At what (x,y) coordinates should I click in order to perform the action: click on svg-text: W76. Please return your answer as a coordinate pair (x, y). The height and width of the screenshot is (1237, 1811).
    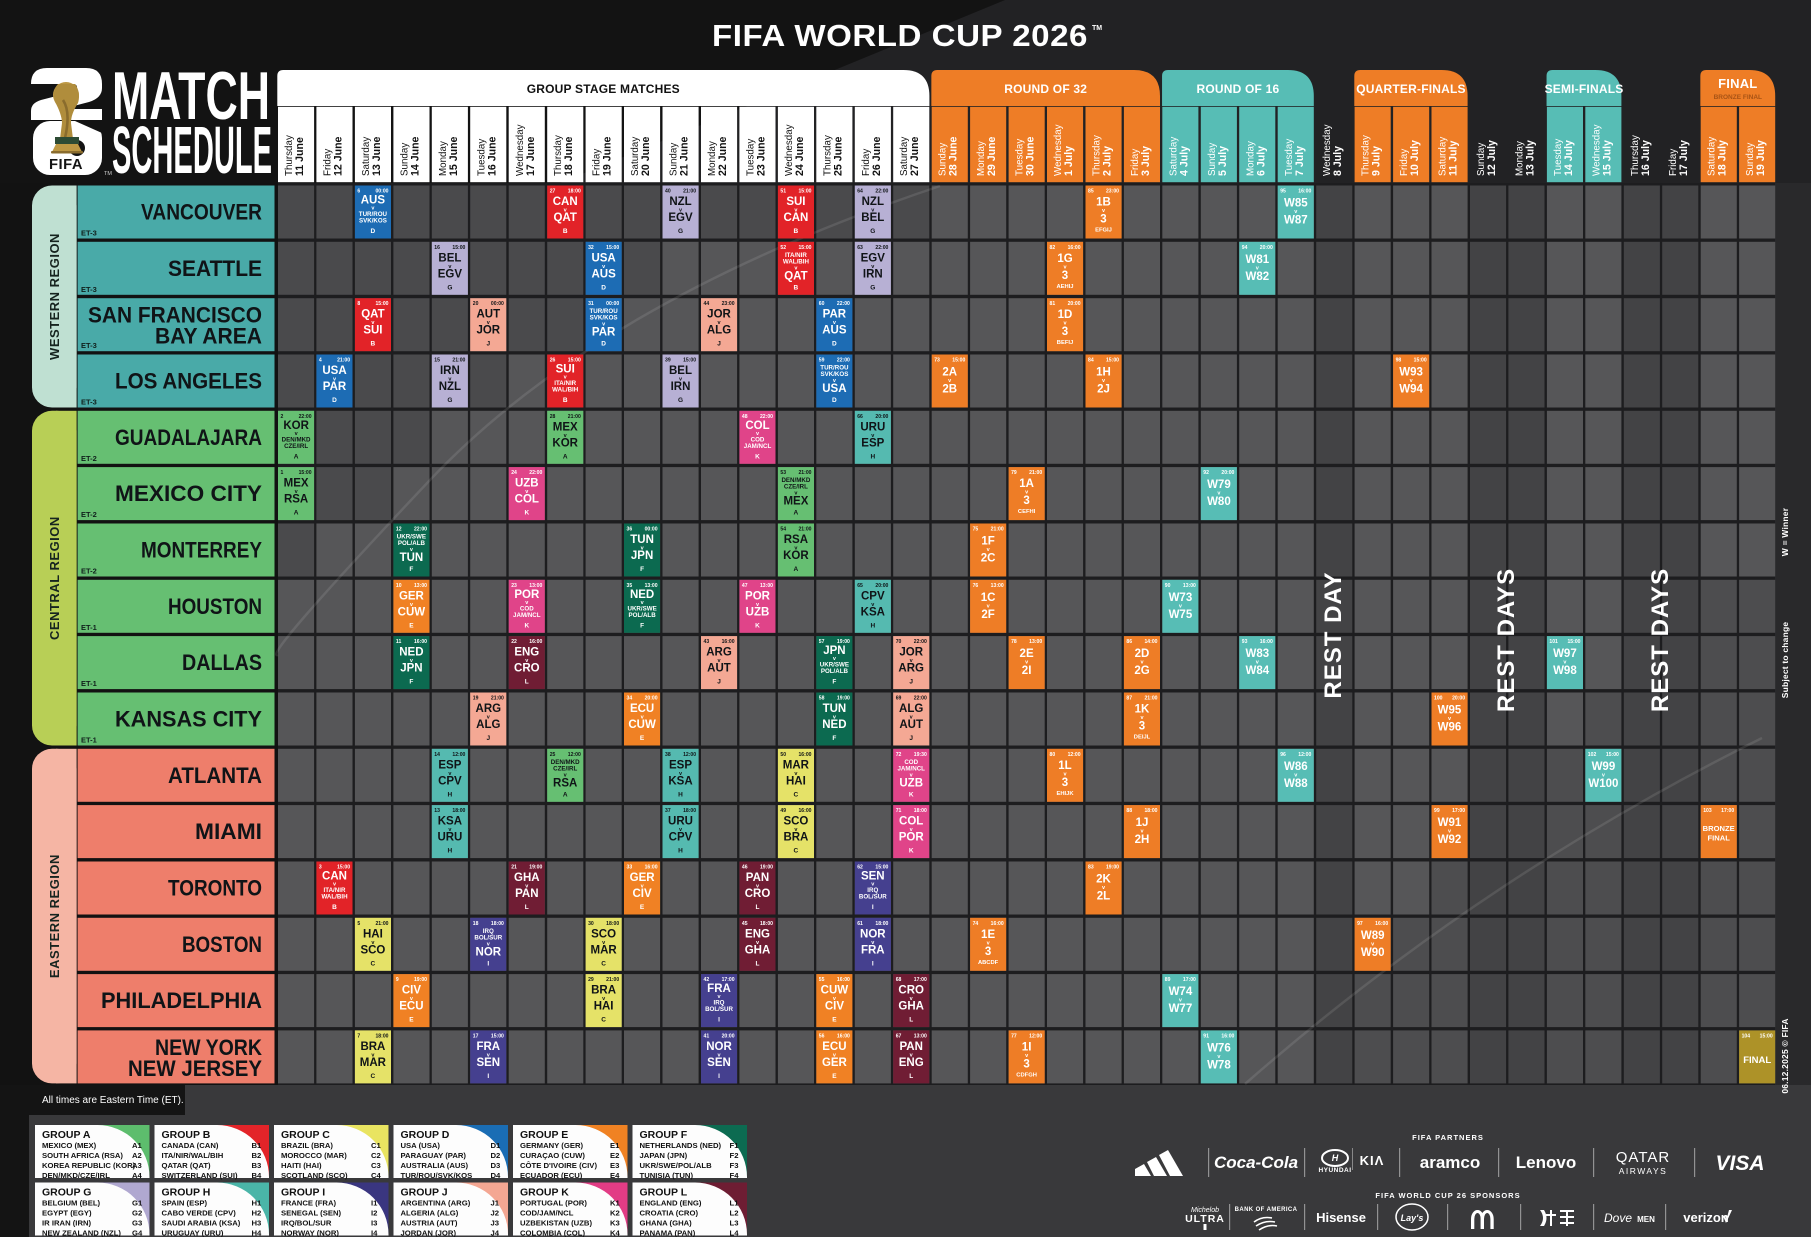
    Looking at the image, I should click on (1219, 1048).